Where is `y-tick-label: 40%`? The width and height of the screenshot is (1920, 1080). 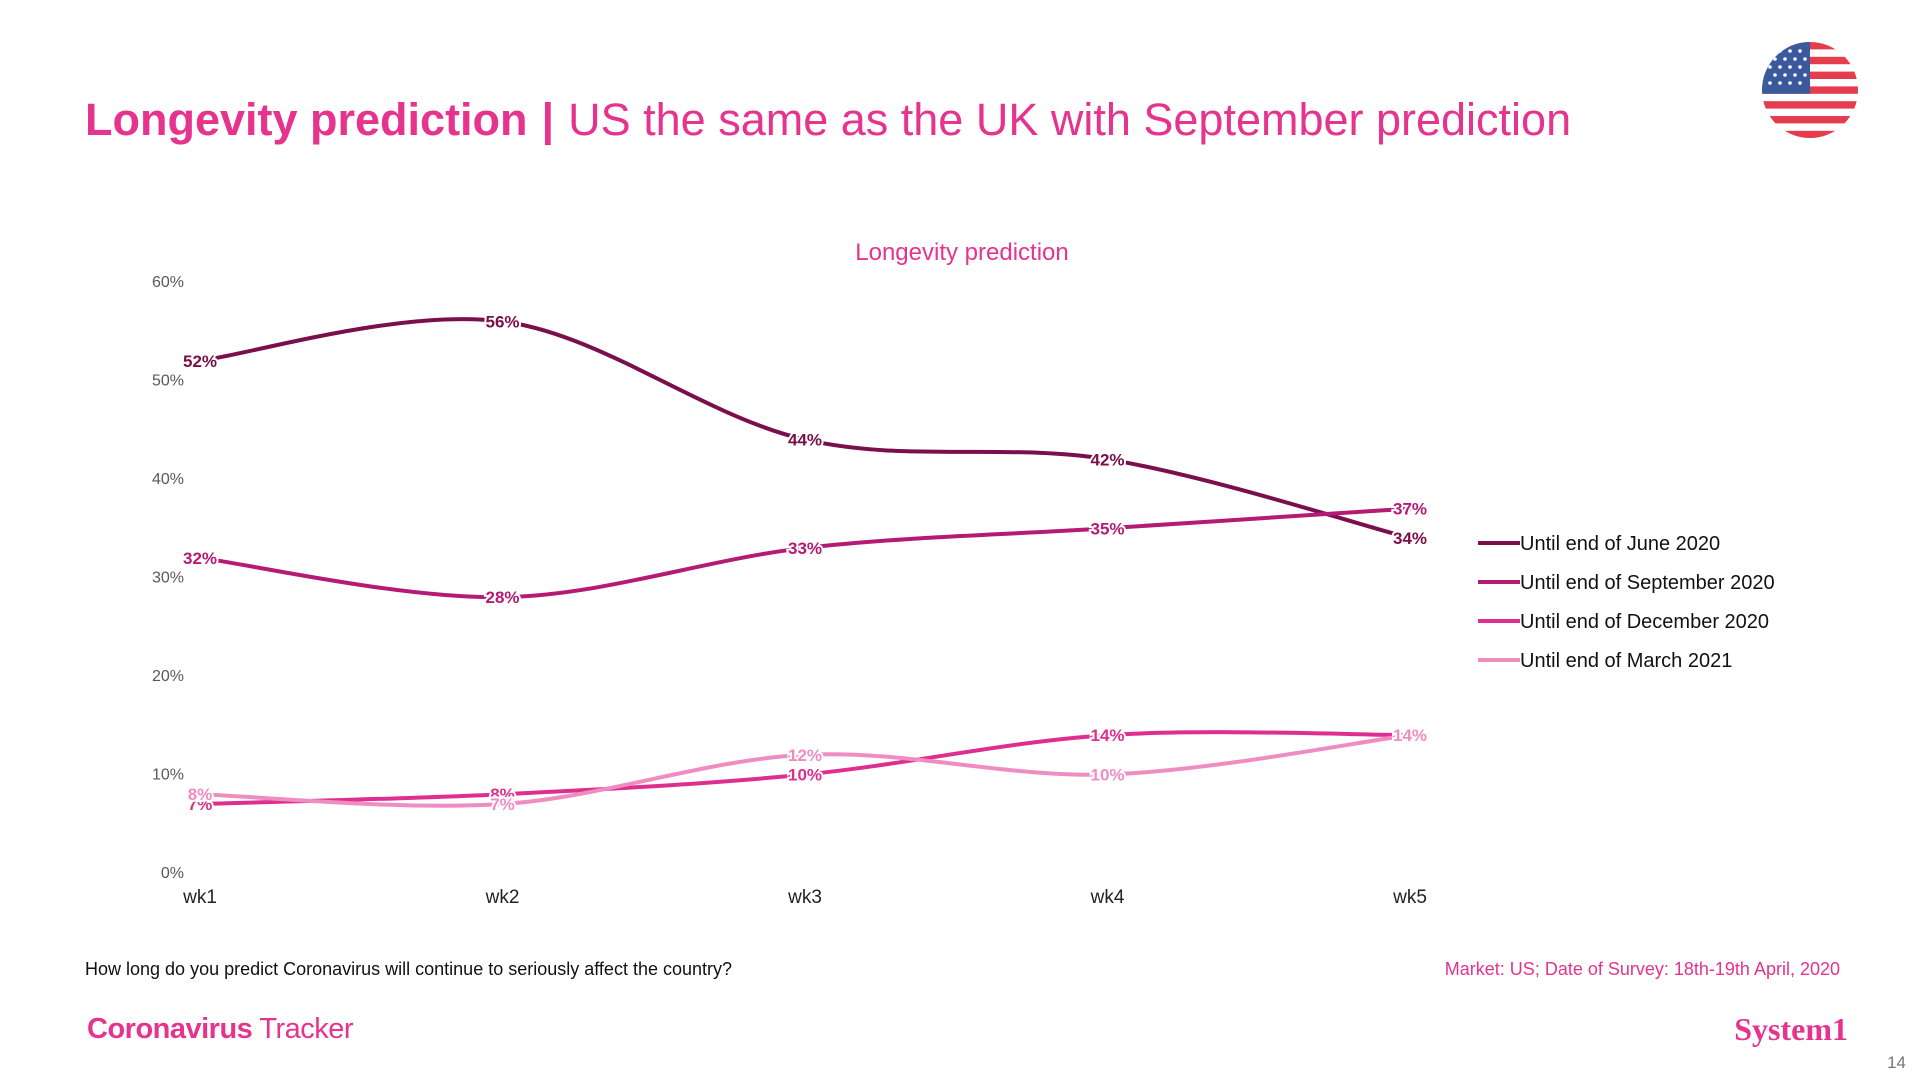 y-tick-label: 40% is located at coordinates (168, 479).